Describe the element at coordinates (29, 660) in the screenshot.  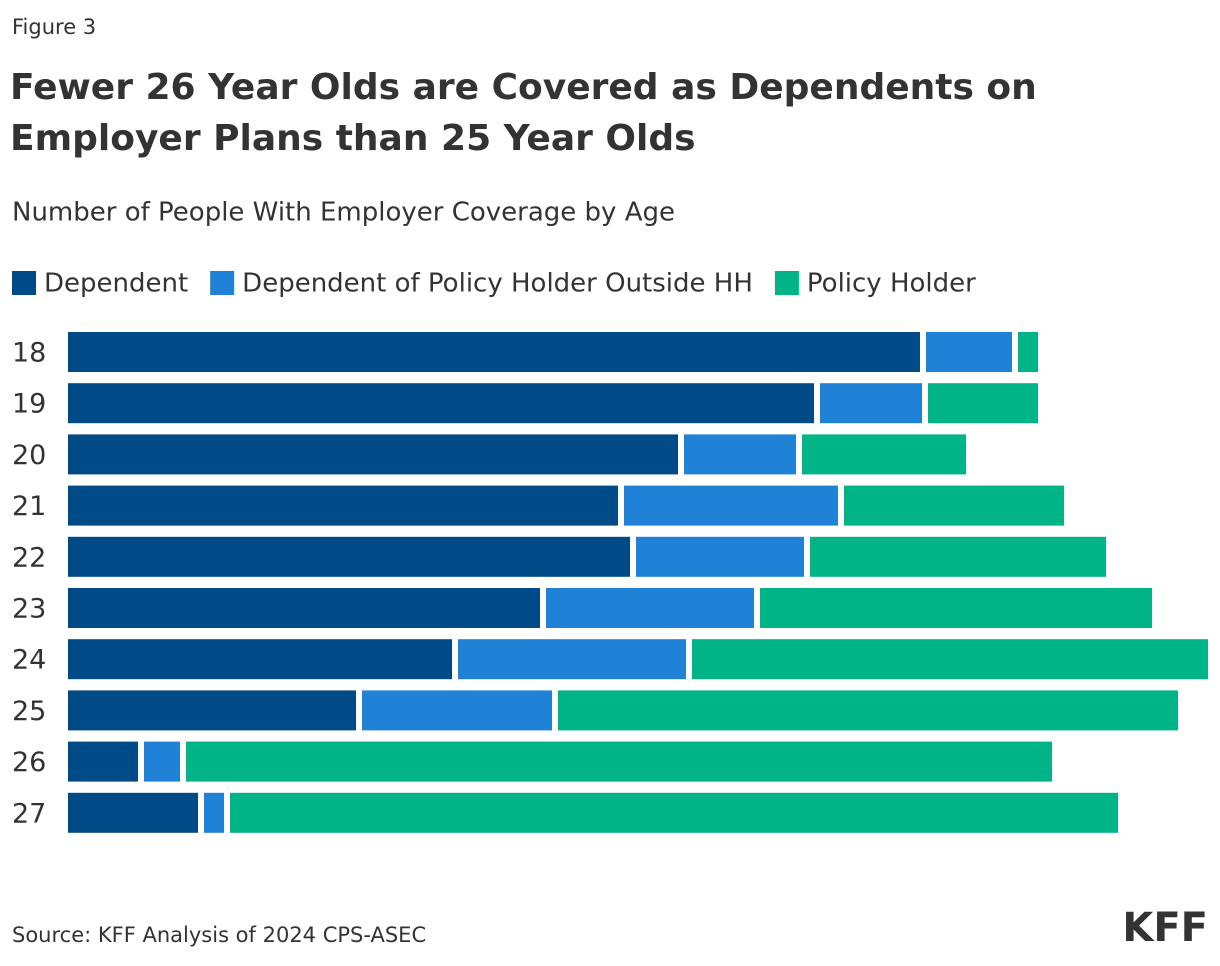
I see `y-tick-label: 24` at that location.